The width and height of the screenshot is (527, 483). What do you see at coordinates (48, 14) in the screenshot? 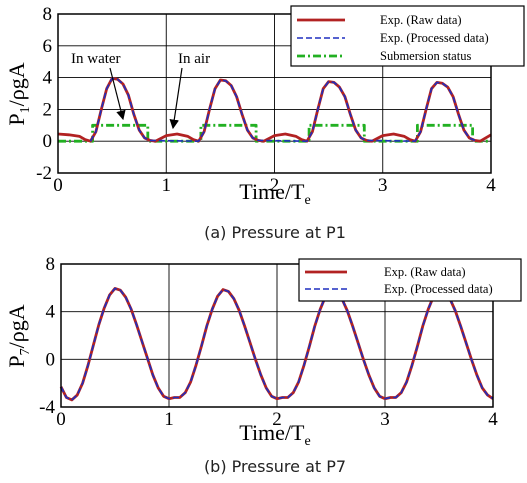
I see `y-tick-label-a-5: 8` at bounding box center [48, 14].